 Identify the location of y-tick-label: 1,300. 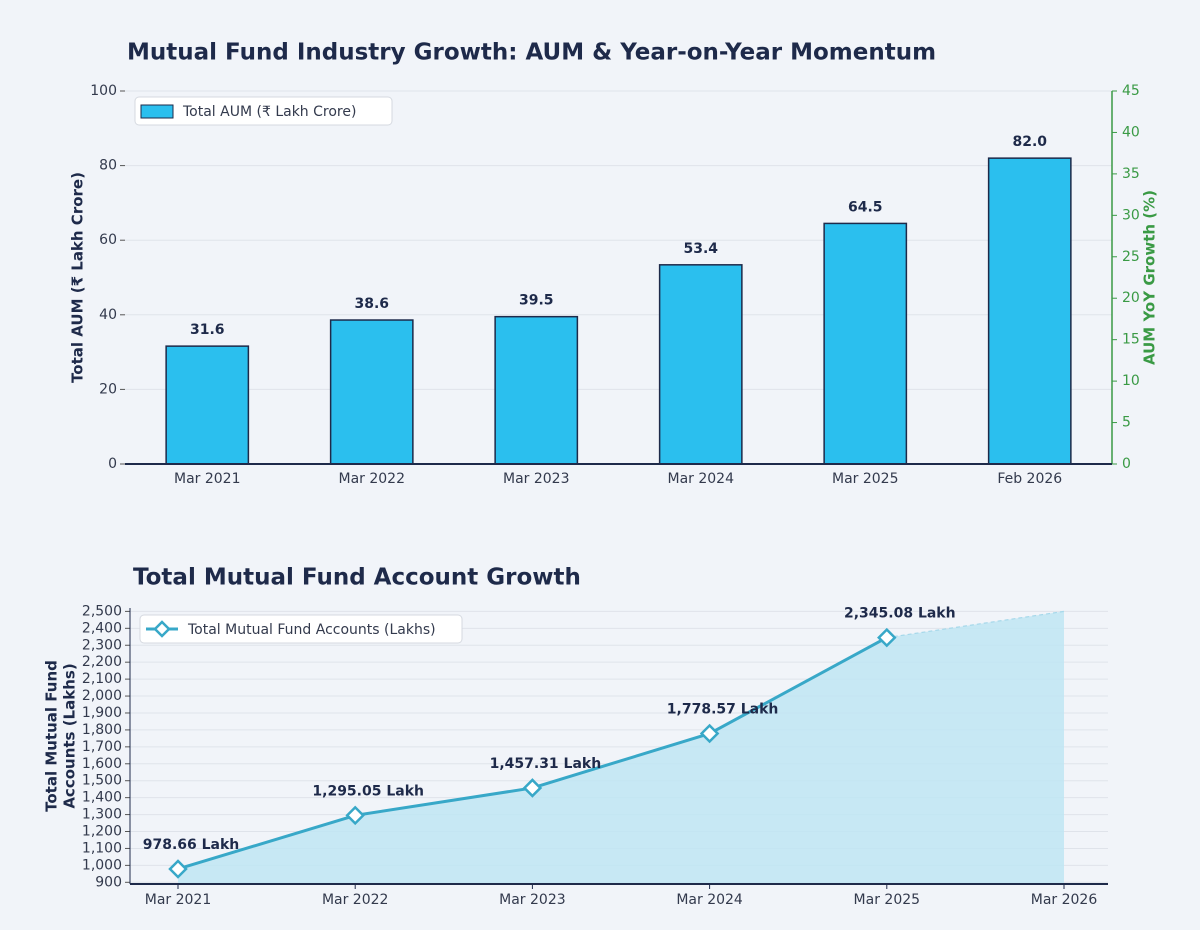
(102, 815).